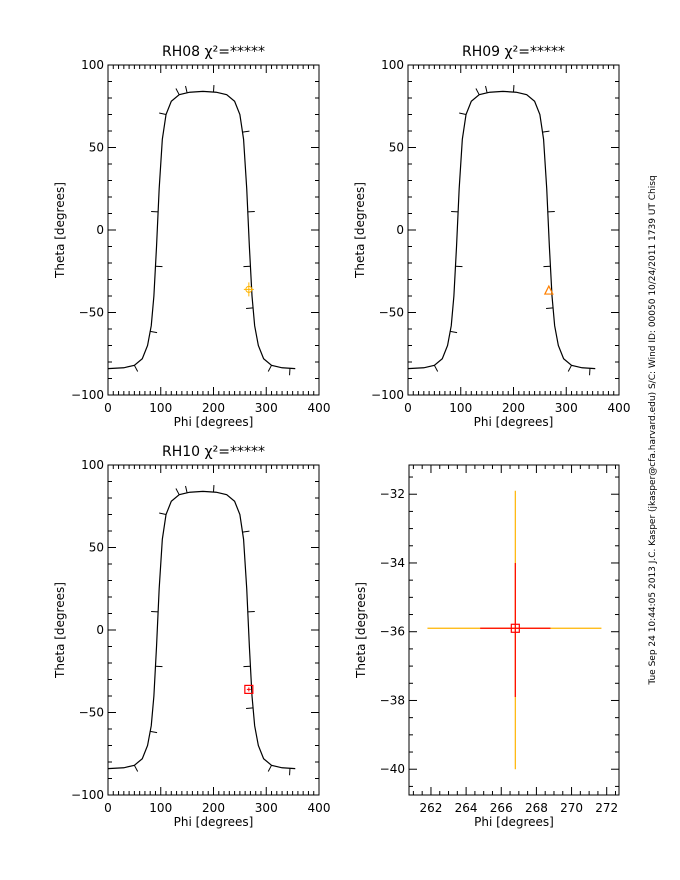  I want to click on x-tick-label: 266, so click(501, 808).